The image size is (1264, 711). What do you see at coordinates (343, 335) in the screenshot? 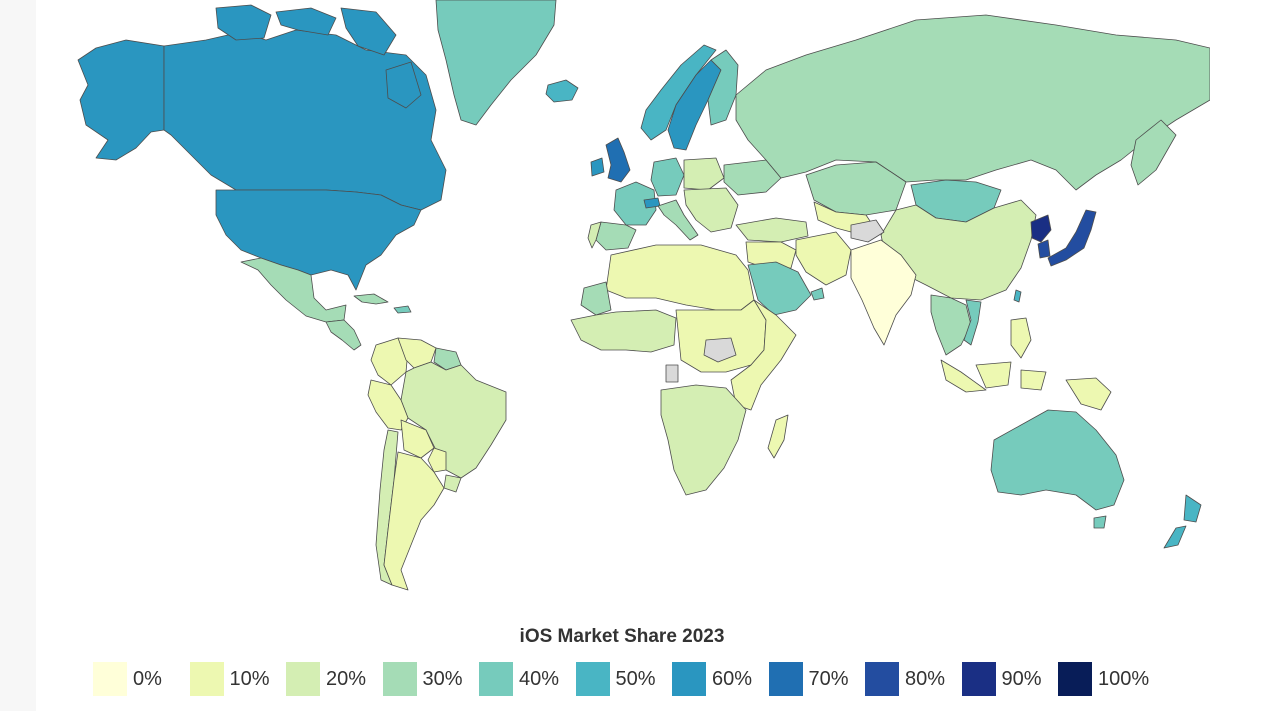
I see `region-central-america` at bounding box center [343, 335].